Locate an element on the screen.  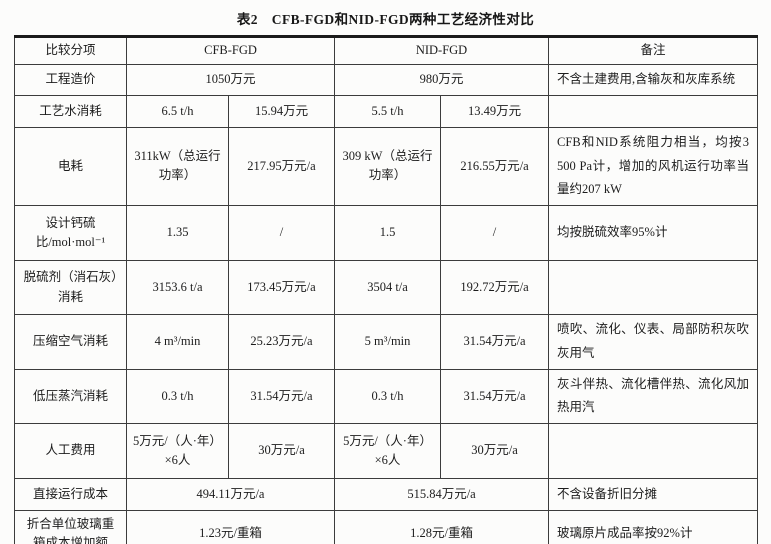
remark-cell: 不含设备折旧分摊 is located at coordinates (653, 494).